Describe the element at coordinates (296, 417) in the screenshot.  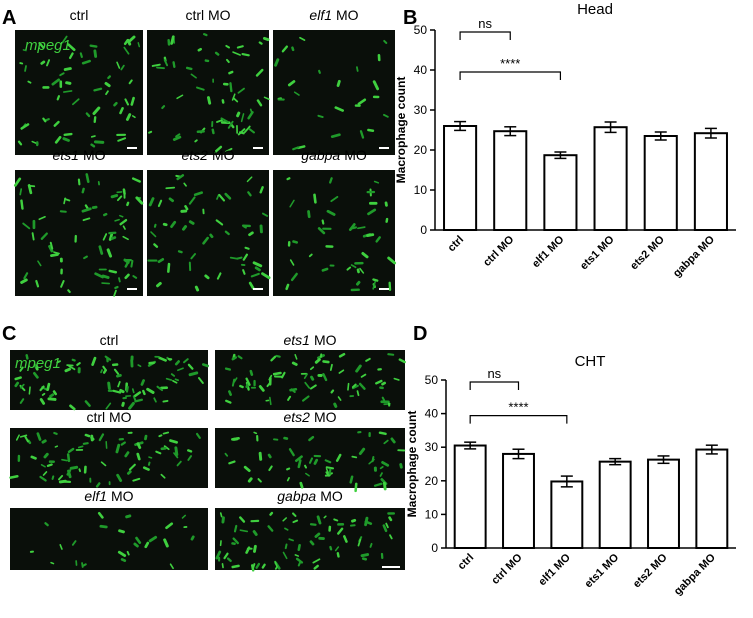
I see `gene-name: ets2` at that location.